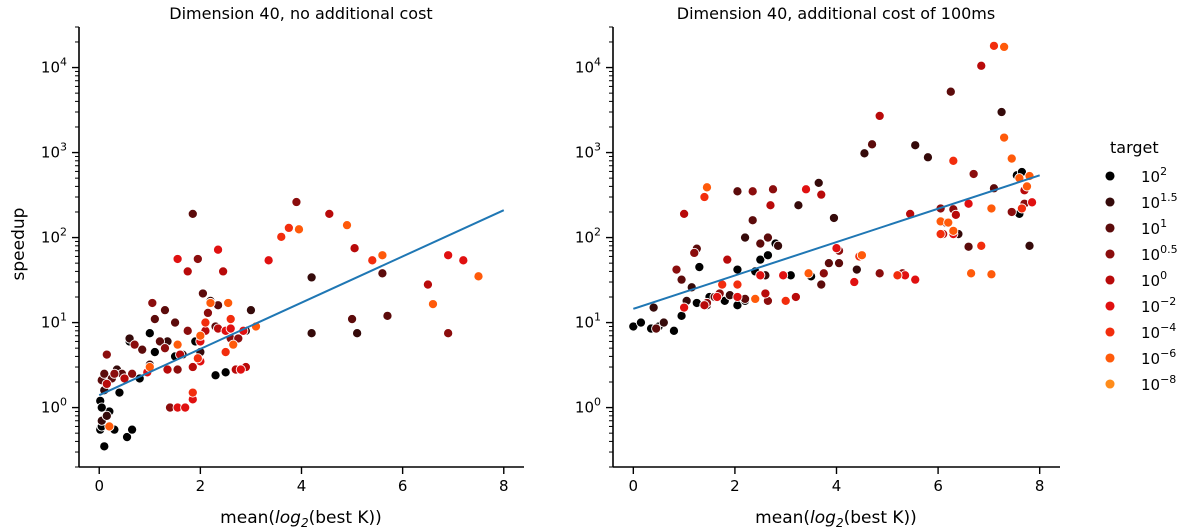 This screenshot has width=1194, height=532. I want to click on y-tick-exponent: 3, so click(63, 147).